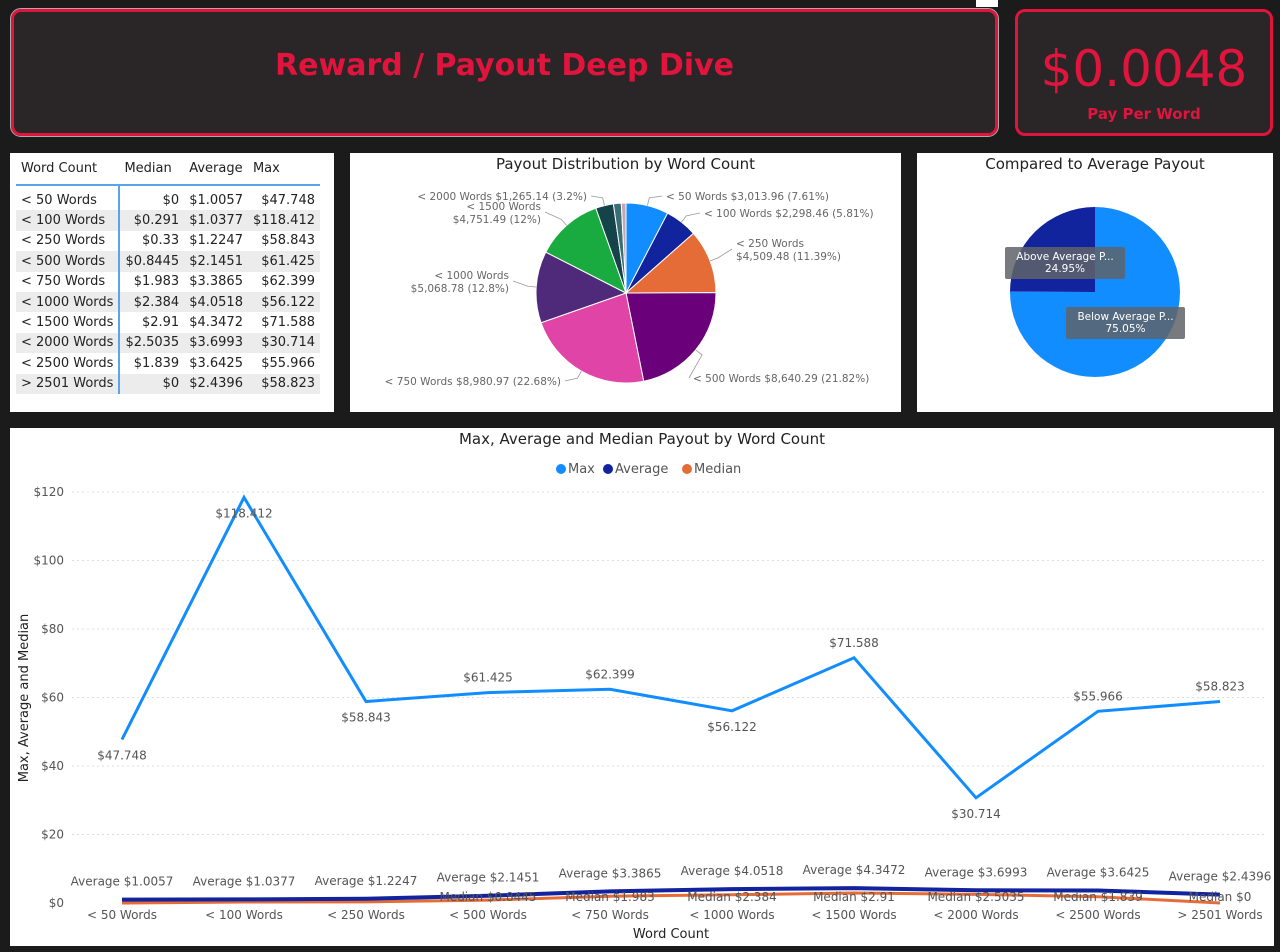 The width and height of the screenshot is (1280, 952). I want to click on average-data-label: Average $3.6425, so click(1098, 873).